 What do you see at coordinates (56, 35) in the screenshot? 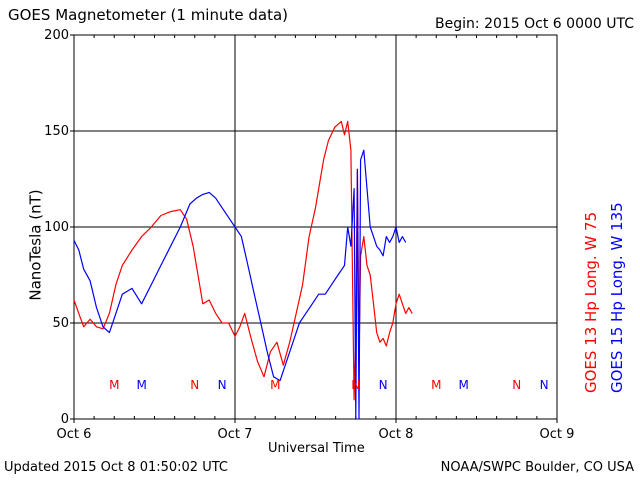
I see `y-tick-label: 200` at bounding box center [56, 35].